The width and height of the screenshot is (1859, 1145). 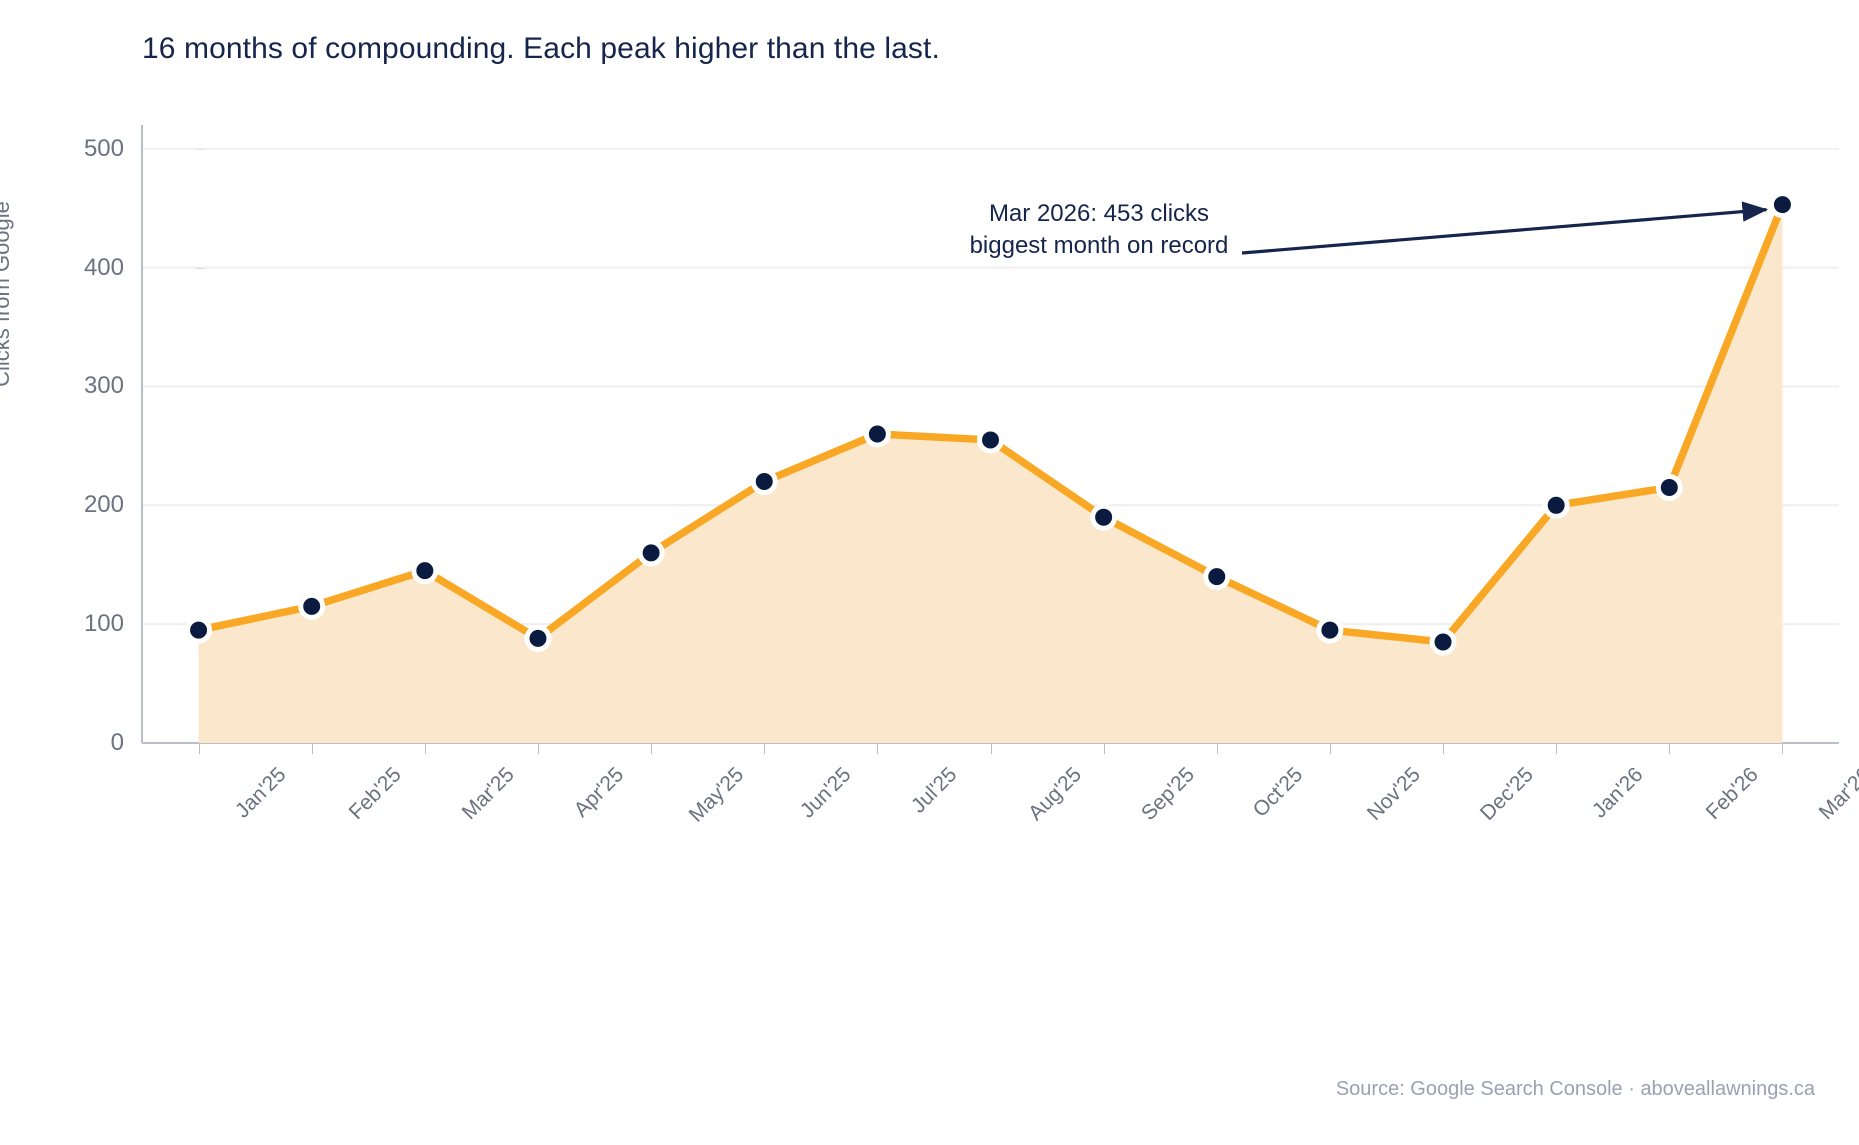 I want to click on y-tick-label: 100, so click(x=103, y=624).